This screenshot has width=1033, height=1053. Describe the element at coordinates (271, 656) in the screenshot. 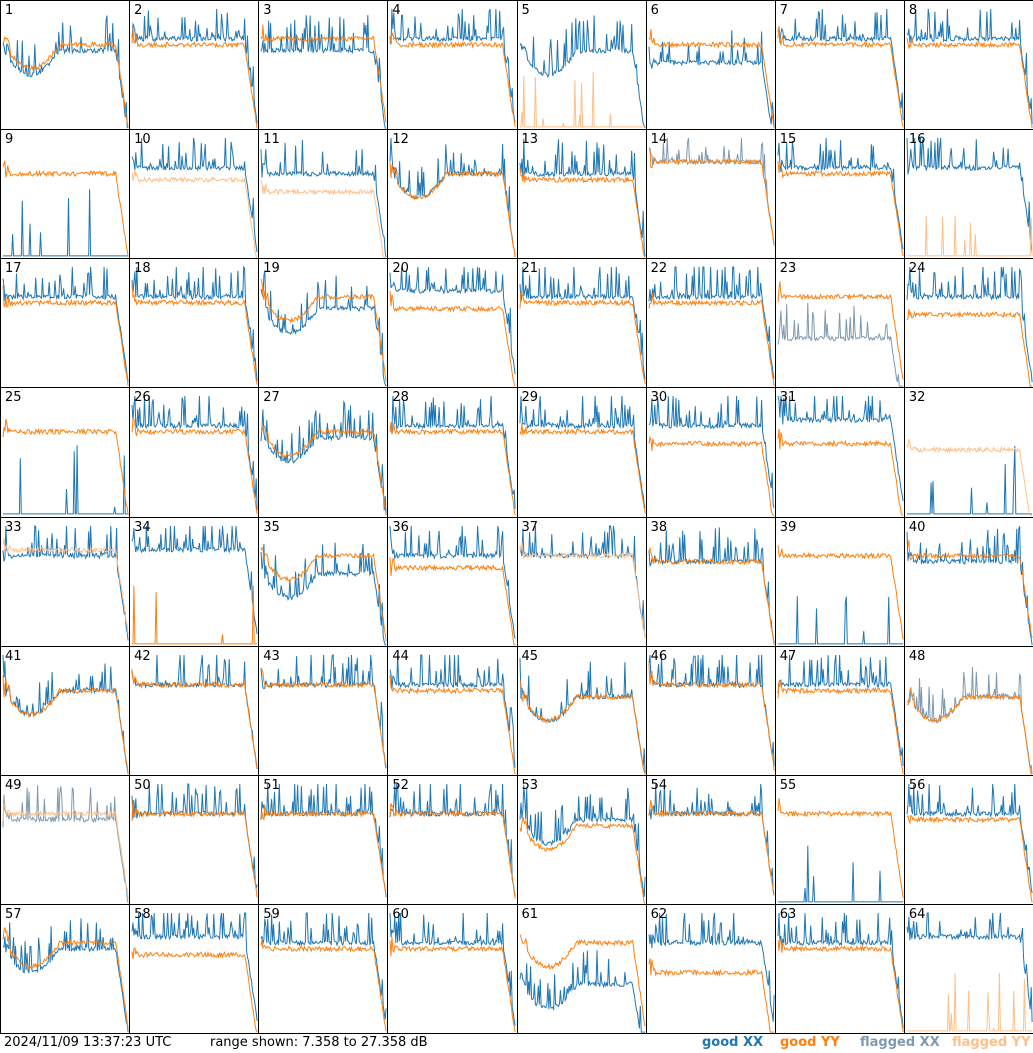

I see `panel-number: 43` at that location.